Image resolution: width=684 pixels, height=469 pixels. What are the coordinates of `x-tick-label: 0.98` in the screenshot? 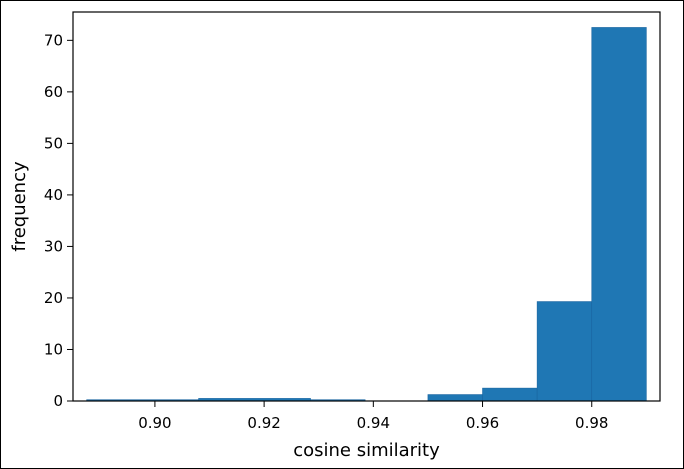 It's located at (591, 423).